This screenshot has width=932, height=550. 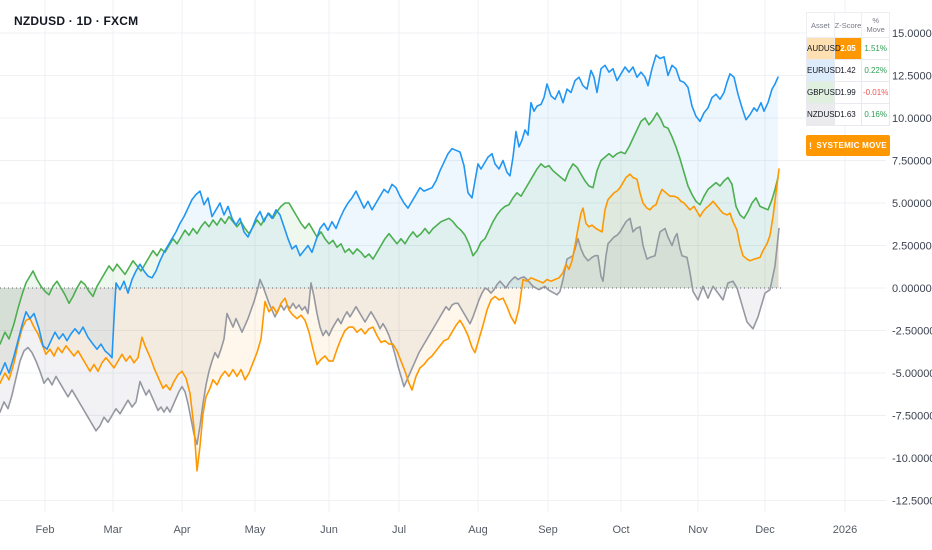 What do you see at coordinates (912, 162) in the screenshot?
I see `y-axis-label: 7.50000` at bounding box center [912, 162].